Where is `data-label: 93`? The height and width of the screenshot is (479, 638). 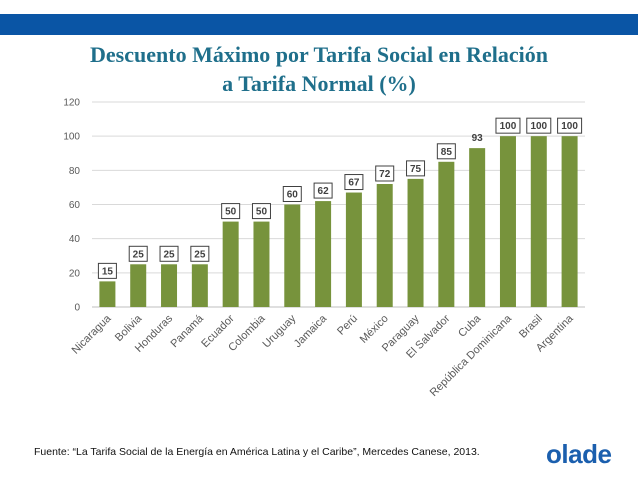
data-label: 93 is located at coordinates (478, 138).